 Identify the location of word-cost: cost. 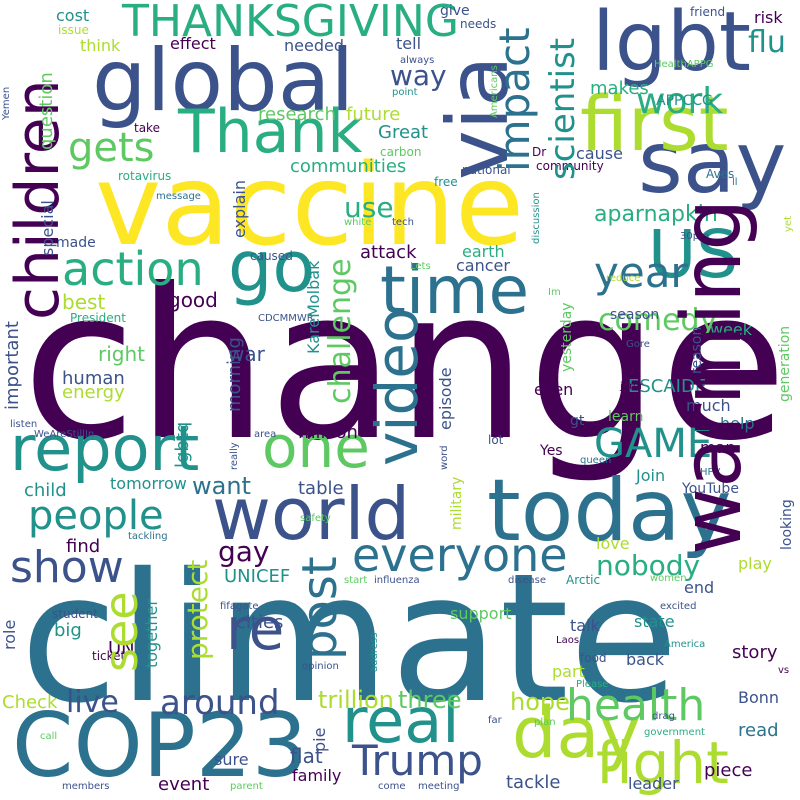
(73, 15).